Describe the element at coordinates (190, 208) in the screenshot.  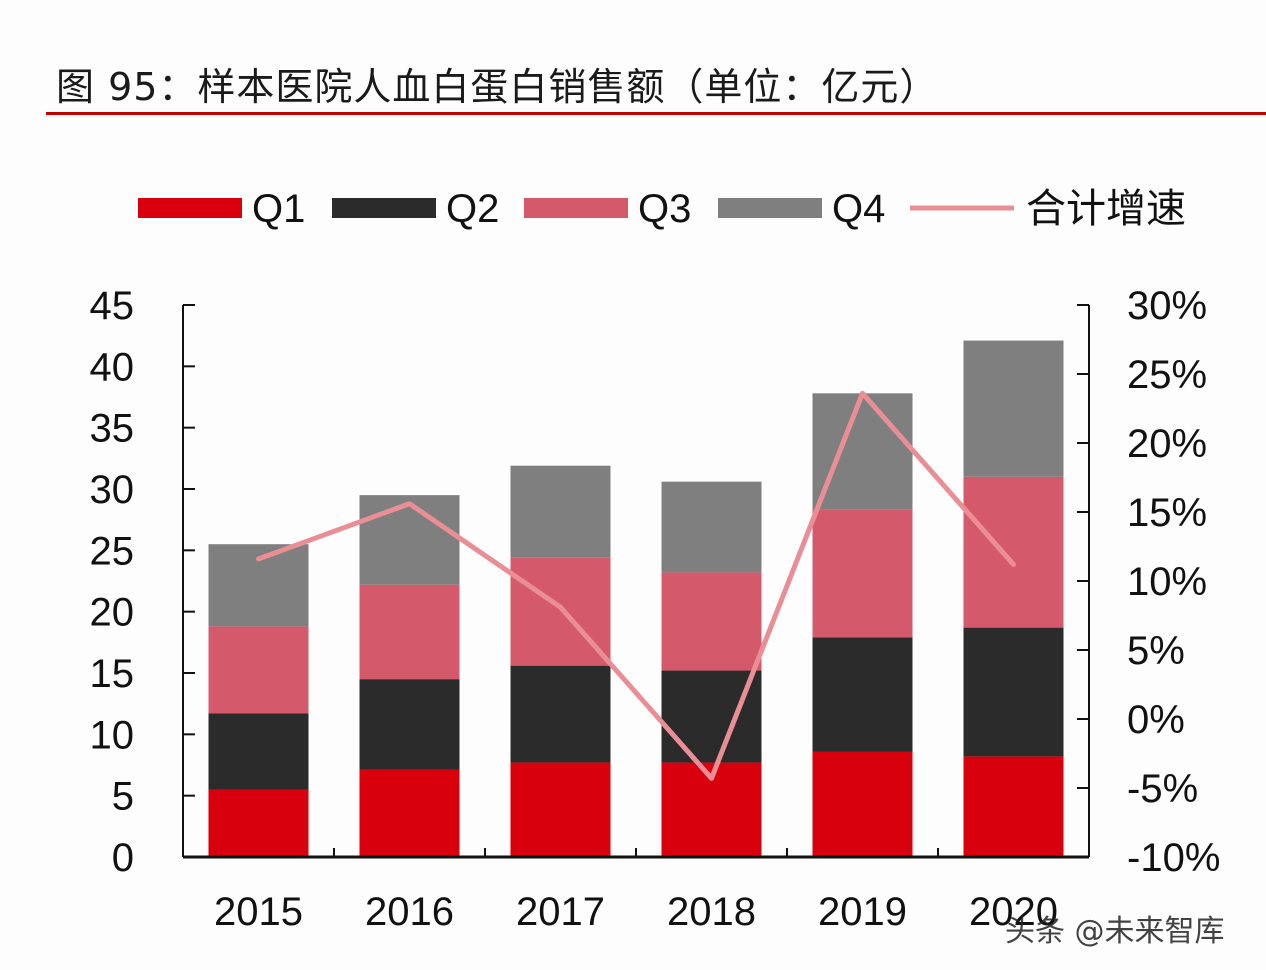
I see `legend-swatch-q1` at that location.